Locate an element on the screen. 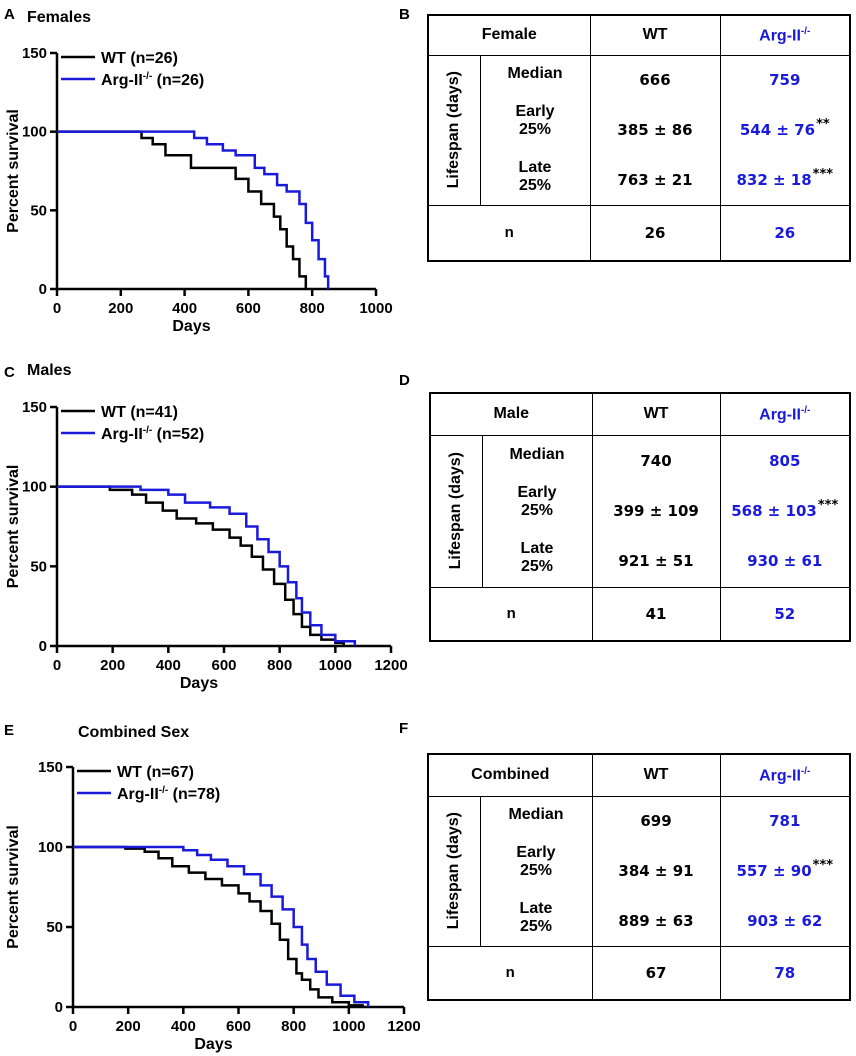  table-header-group: Male is located at coordinates (511, 414).